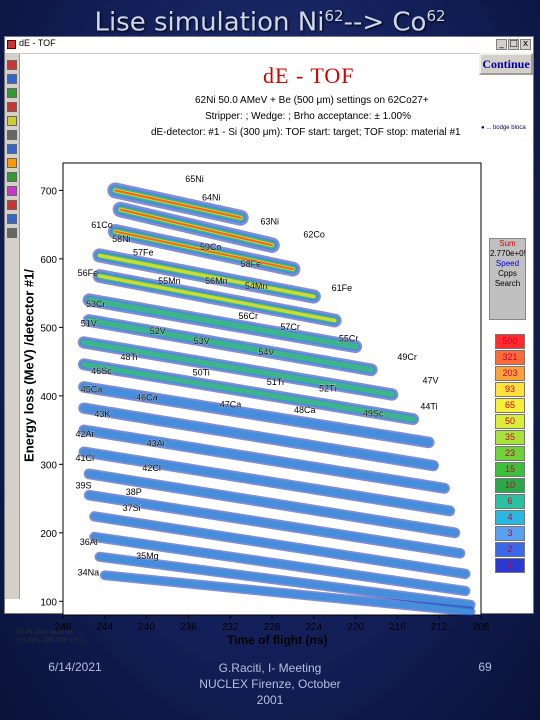 The height and width of the screenshot is (720, 540). I want to click on isotope-label: 45Ca, so click(92, 389).